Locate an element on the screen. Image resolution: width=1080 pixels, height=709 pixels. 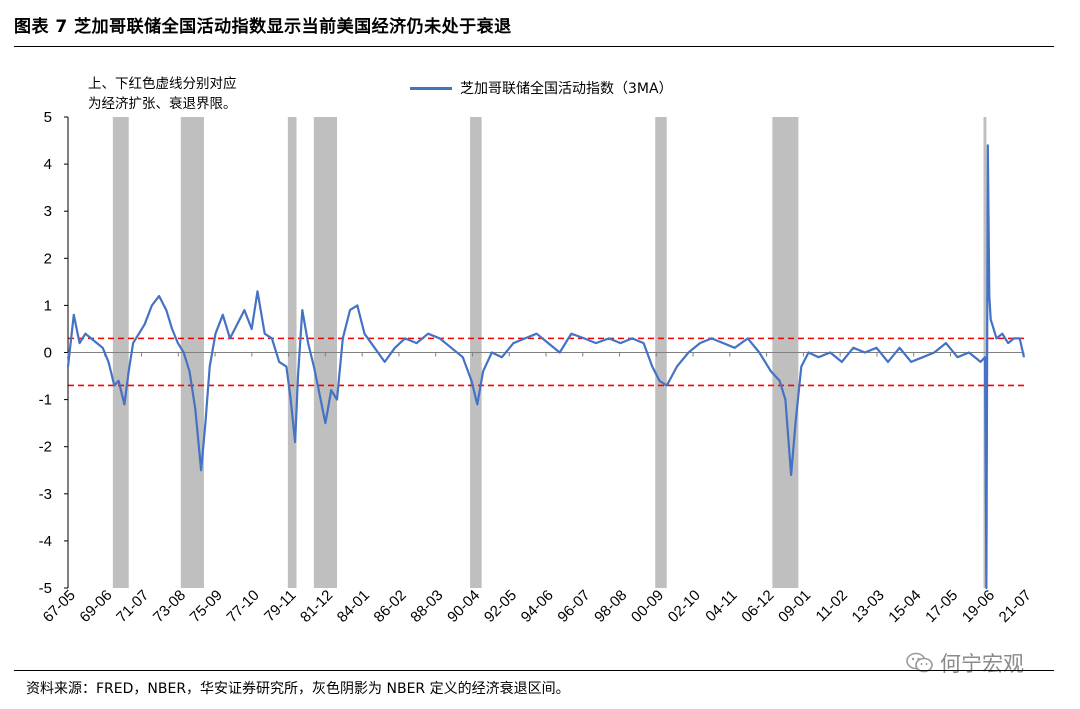
chart-legend: 芝加哥联储全国活动指数（3MA） is located at coordinates (541, 88).